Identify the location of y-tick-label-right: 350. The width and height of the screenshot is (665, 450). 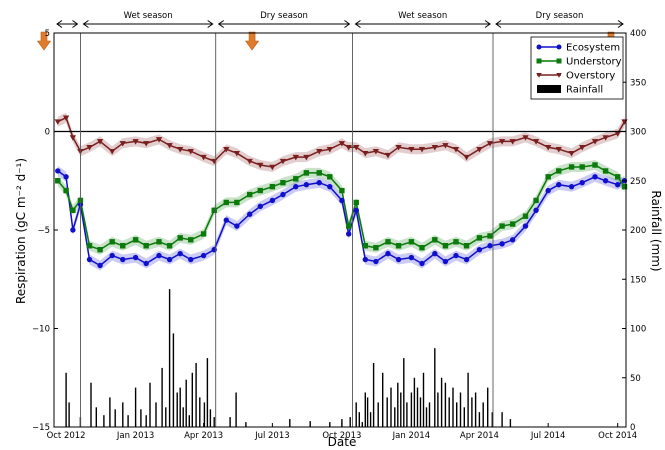
(638, 83).